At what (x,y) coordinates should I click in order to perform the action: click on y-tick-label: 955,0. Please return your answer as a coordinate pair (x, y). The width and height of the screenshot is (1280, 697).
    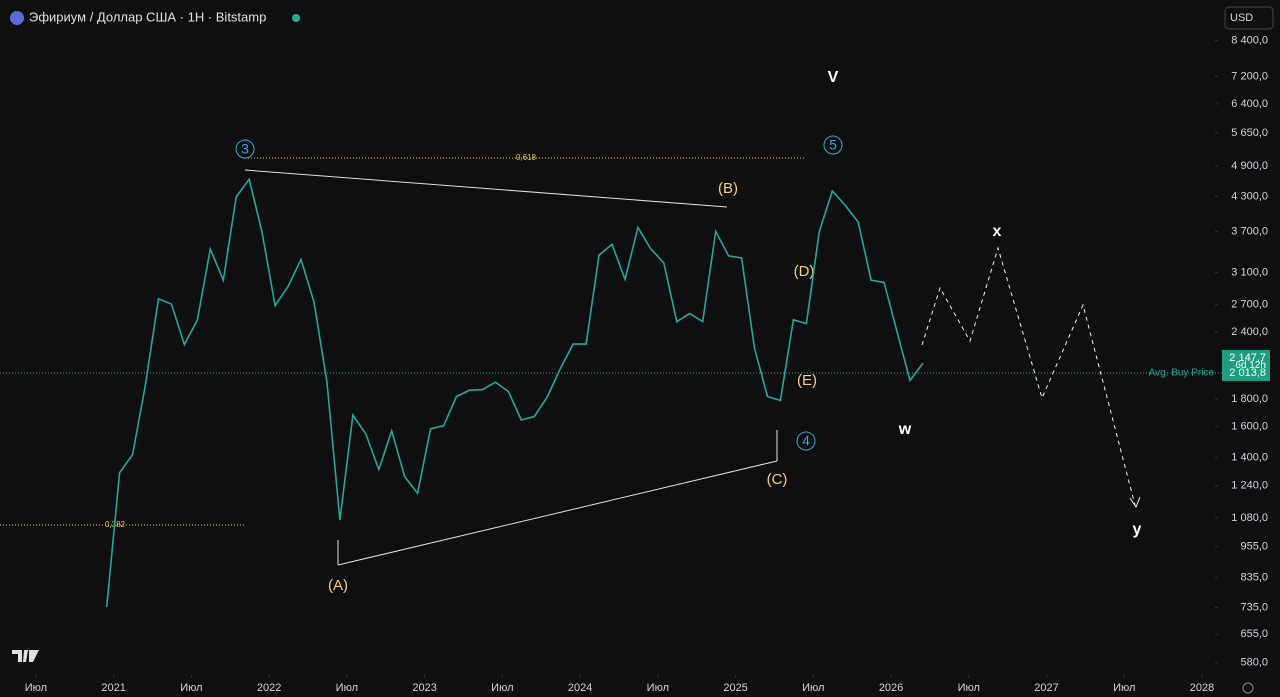
    Looking at the image, I should click on (1254, 546).